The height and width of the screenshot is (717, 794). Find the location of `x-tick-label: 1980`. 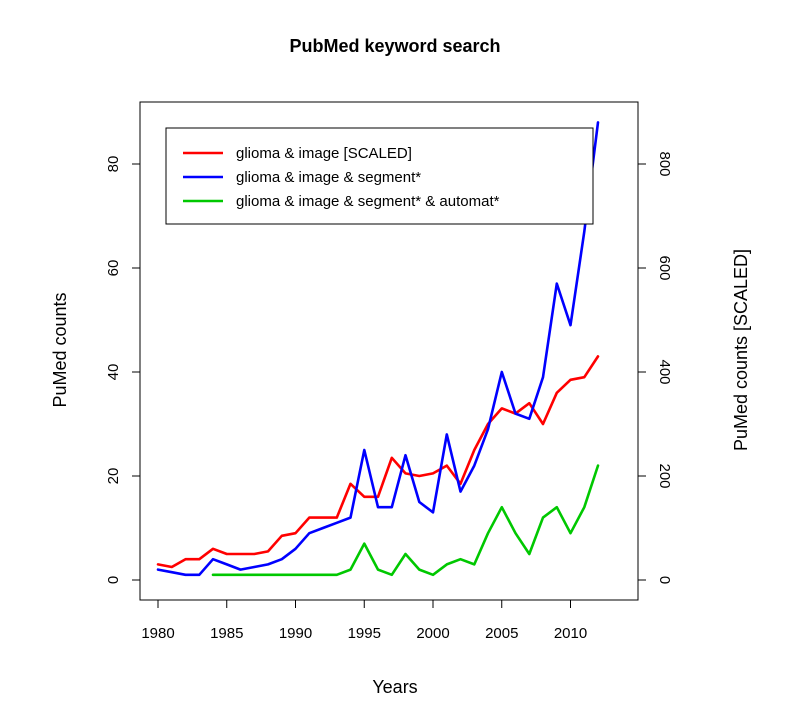

x-tick-label: 1980 is located at coordinates (157, 633).